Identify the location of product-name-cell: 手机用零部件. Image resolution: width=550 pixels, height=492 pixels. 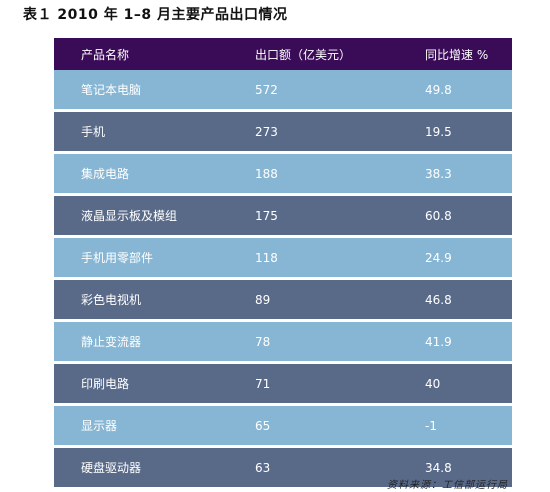
(117, 258).